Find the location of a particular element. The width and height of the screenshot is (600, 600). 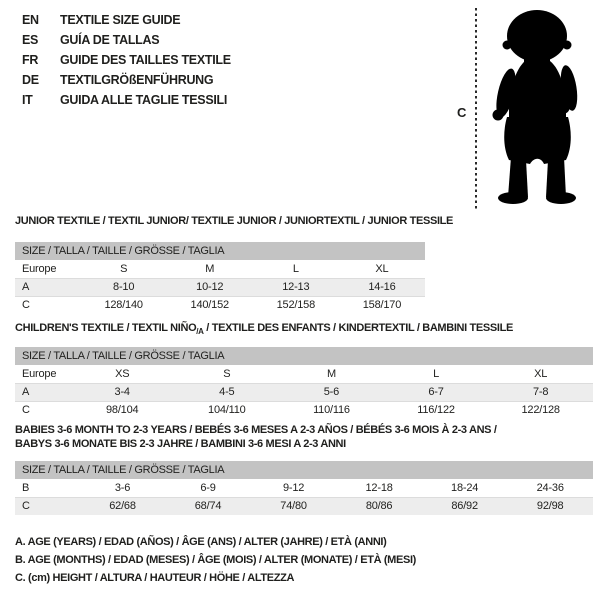

title-text: CHILDREN'S TEXTILE / TEXTIL NIÑO is located at coordinates (106, 328).